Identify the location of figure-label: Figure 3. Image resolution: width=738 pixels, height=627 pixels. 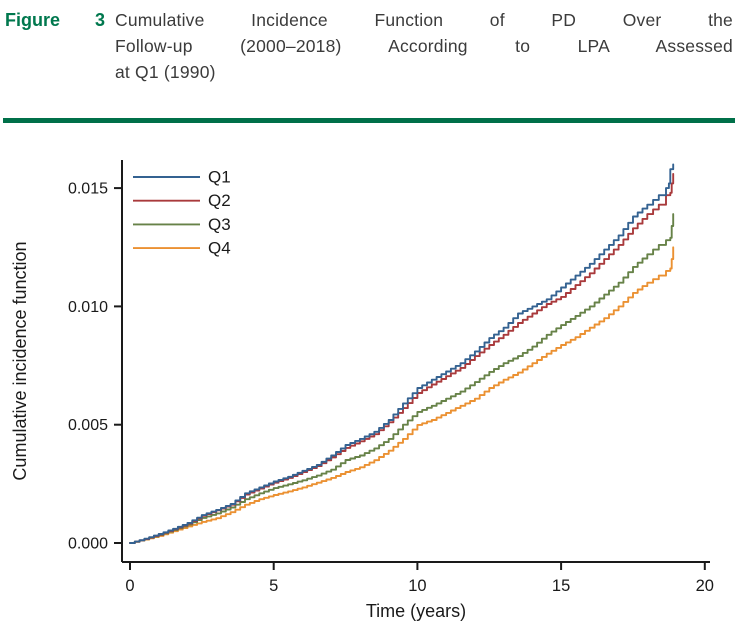
(55, 20).